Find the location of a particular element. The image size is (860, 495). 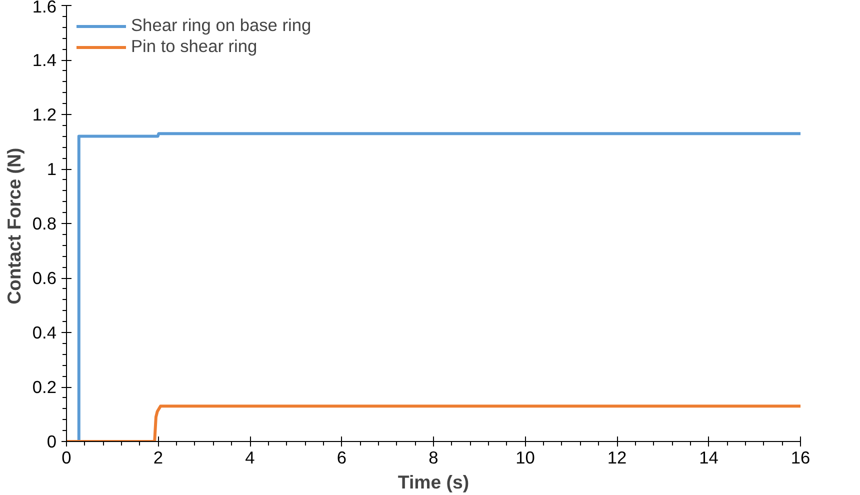

legend-label: Shear ring on base ring is located at coordinates (221, 25).